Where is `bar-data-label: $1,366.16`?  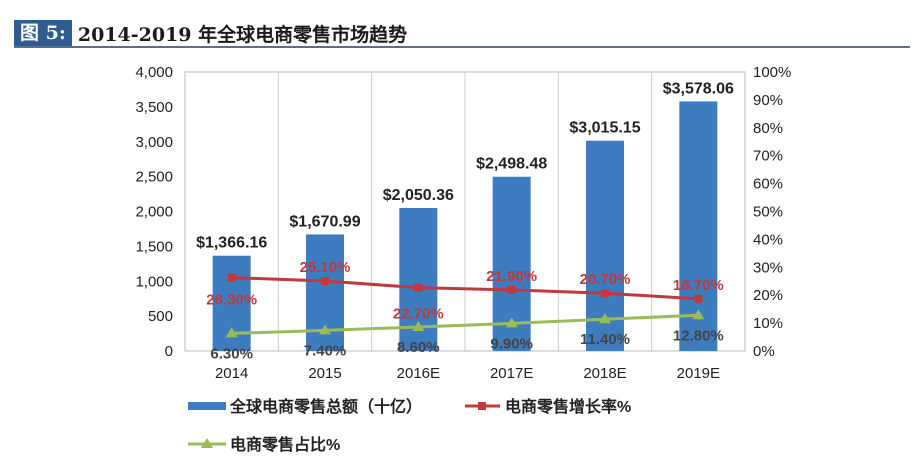
bar-data-label: $1,366.16 is located at coordinates (231, 243).